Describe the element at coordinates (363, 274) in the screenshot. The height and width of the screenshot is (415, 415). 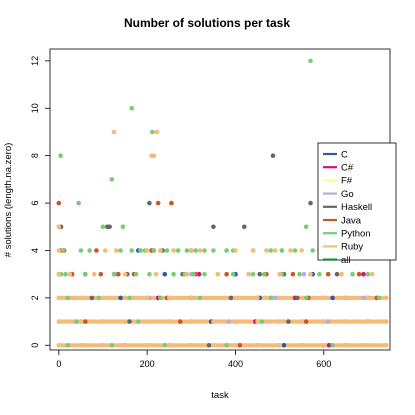
I see `point-c-` at that location.